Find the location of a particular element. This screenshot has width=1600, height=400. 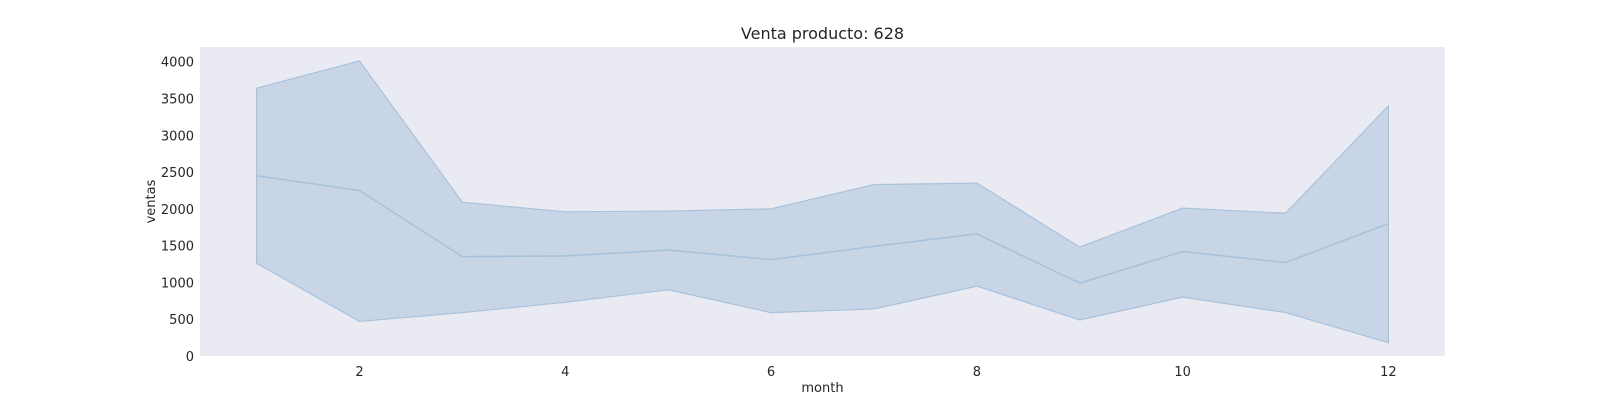

y-tick-label: 3000 is located at coordinates (177, 136).